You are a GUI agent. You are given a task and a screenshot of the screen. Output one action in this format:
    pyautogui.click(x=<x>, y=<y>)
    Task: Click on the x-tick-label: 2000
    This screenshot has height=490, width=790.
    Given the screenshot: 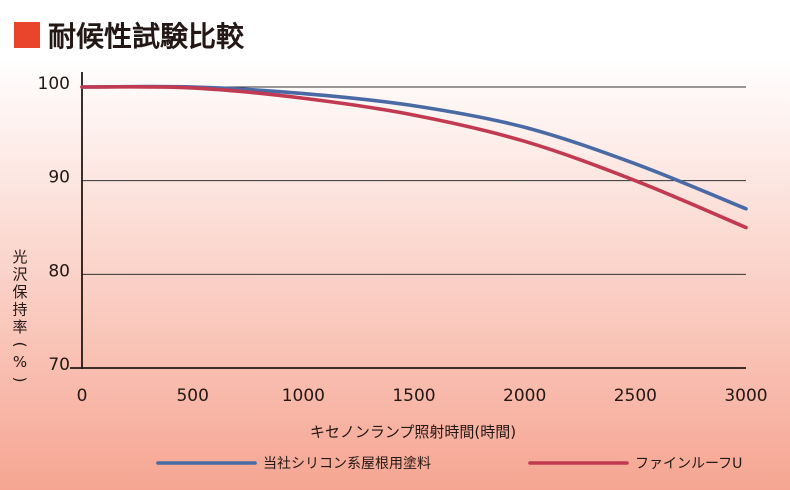 What is the action you would take?
    pyautogui.click(x=524, y=396)
    